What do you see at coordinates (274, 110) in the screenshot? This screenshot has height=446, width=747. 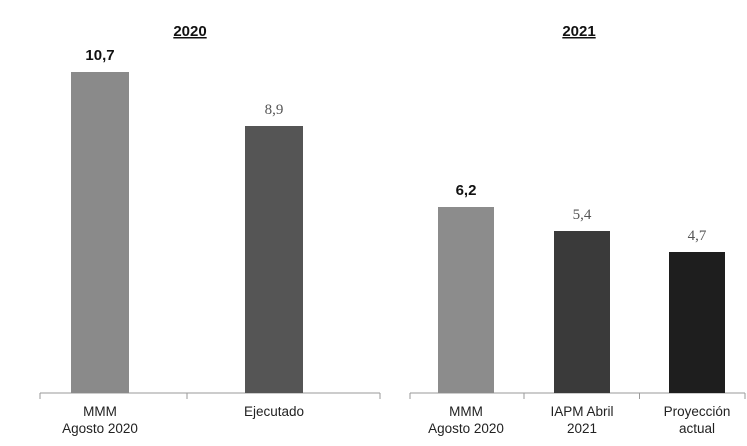 I see `data-label: 8,9` at bounding box center [274, 110].